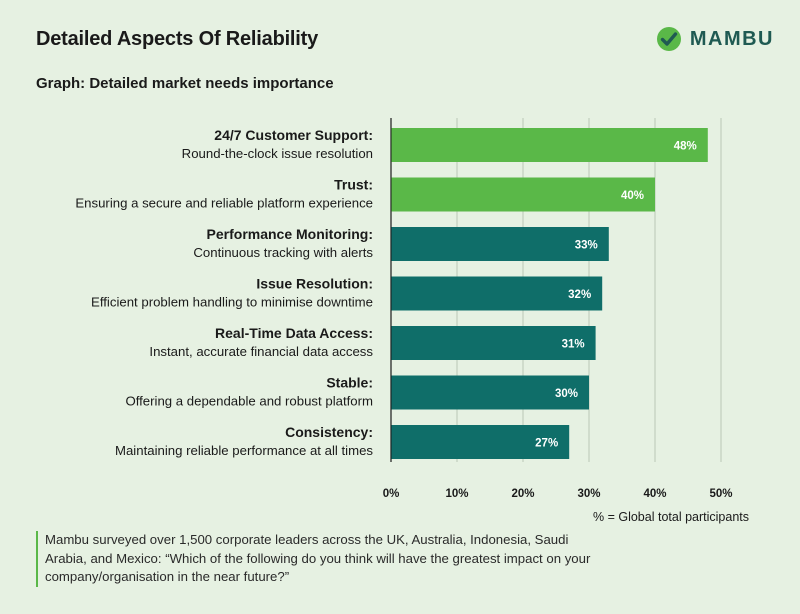 This screenshot has width=800, height=614. I want to click on brand-logo: MAMBU, so click(715, 39).